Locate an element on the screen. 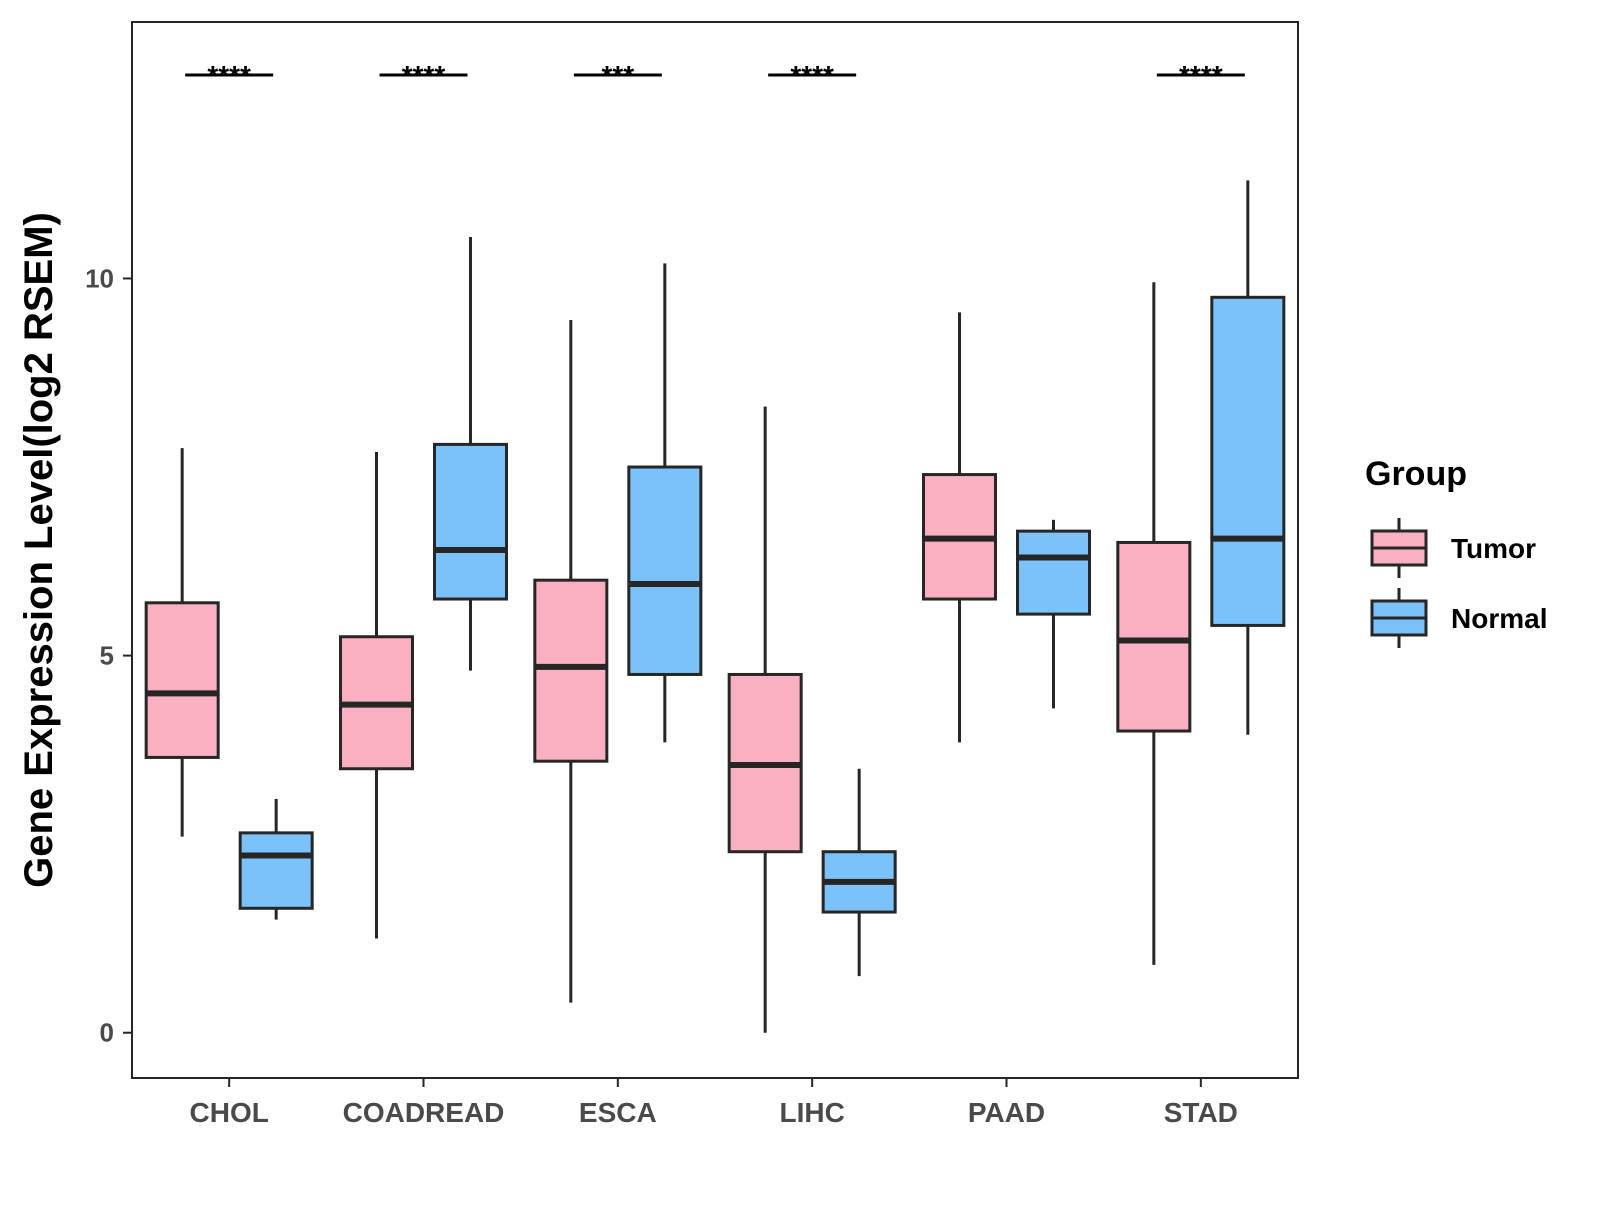  x-category-label: CHOL is located at coordinates (229, 1112).